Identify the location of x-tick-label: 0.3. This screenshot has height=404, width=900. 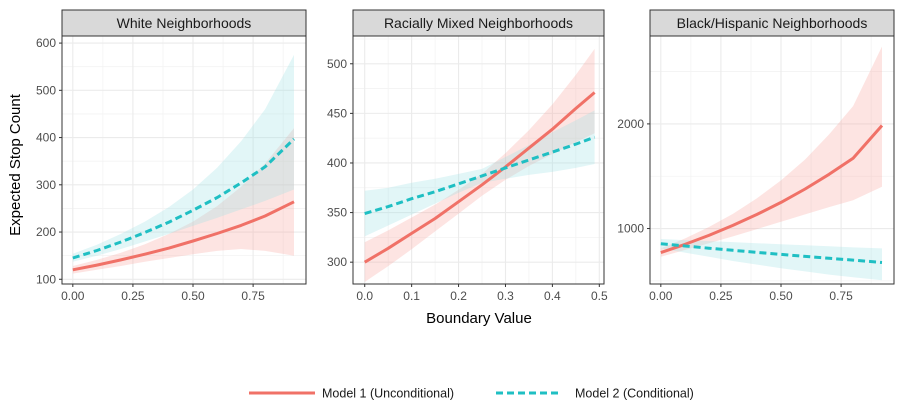
(505, 296).